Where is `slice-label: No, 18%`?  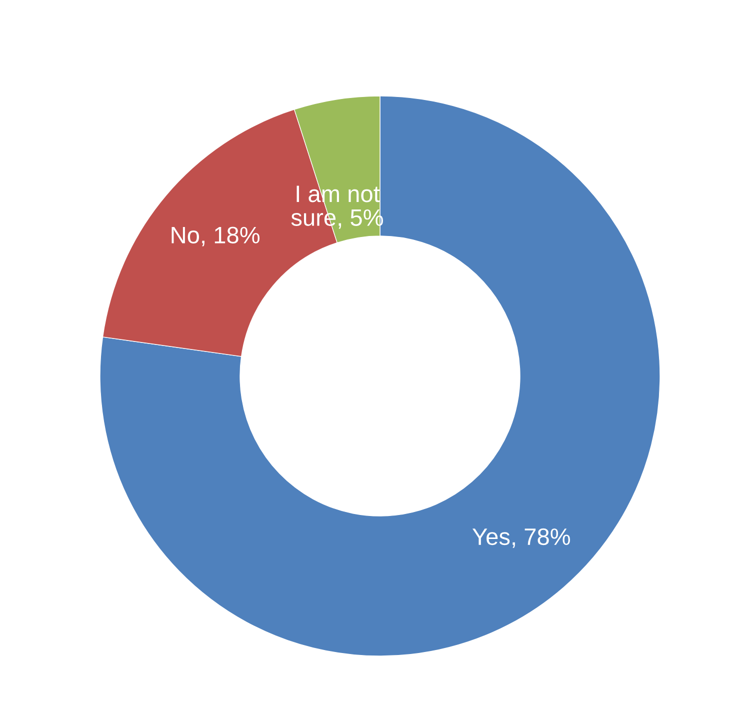 slice-label: No, 18% is located at coordinates (216, 236).